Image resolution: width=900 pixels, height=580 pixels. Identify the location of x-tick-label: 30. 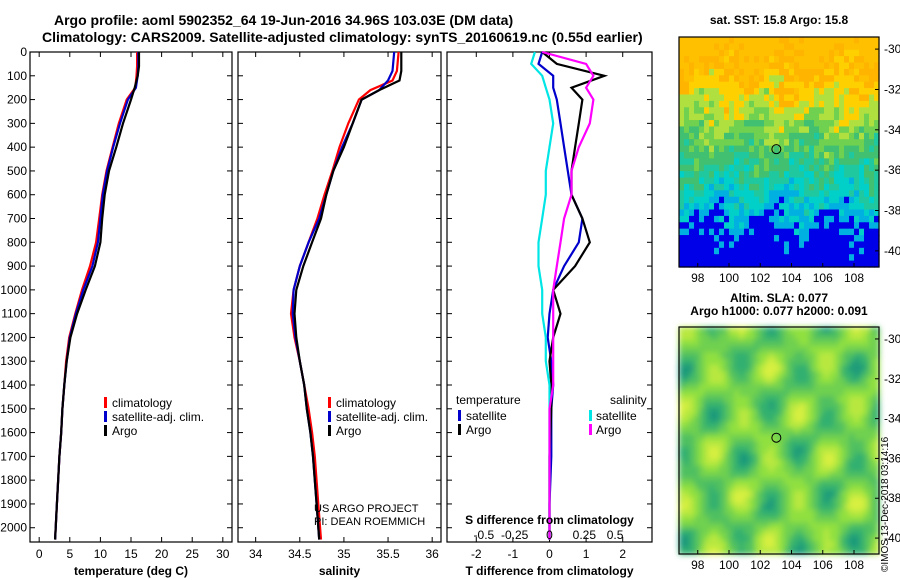
(223, 554).